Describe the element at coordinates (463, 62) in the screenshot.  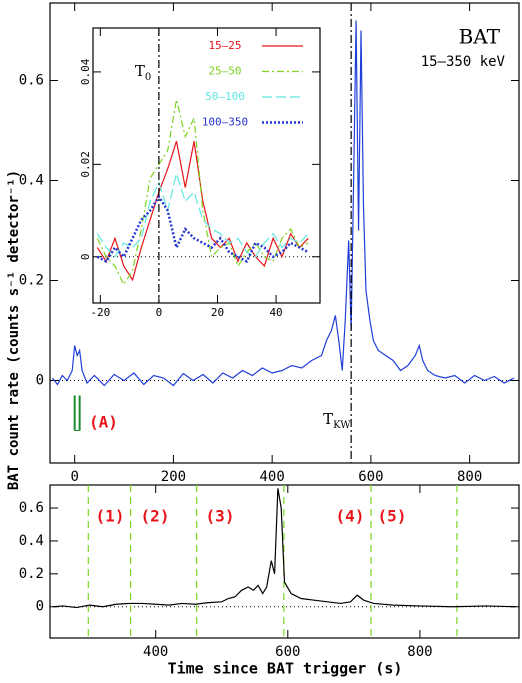
I see `chart-subtitle: 15–350 keV` at that location.